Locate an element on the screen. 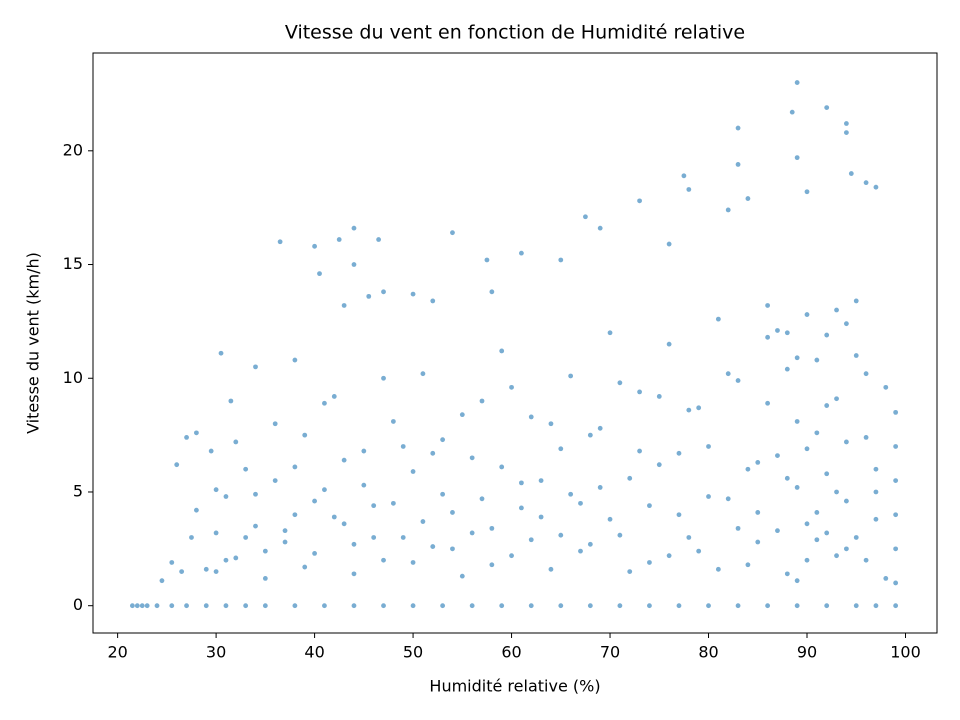 The height and width of the screenshot is (720, 960). y-tick-label: 0 is located at coordinates (78, 604).